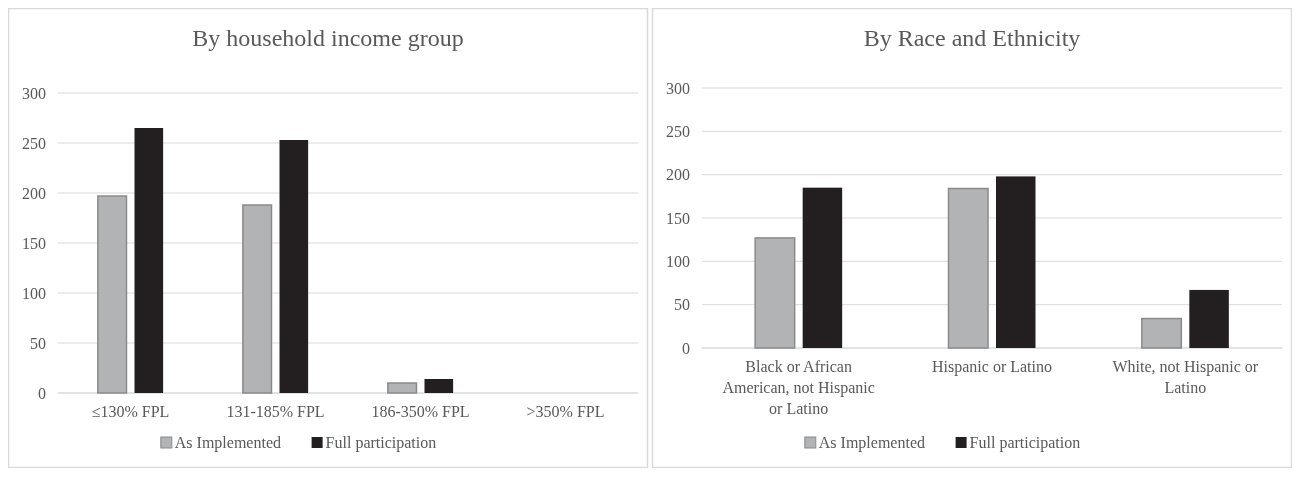 The image size is (1300, 479). What do you see at coordinates (275, 411) in the screenshot?
I see `x-tick-label: 131-185% FPL` at bounding box center [275, 411].